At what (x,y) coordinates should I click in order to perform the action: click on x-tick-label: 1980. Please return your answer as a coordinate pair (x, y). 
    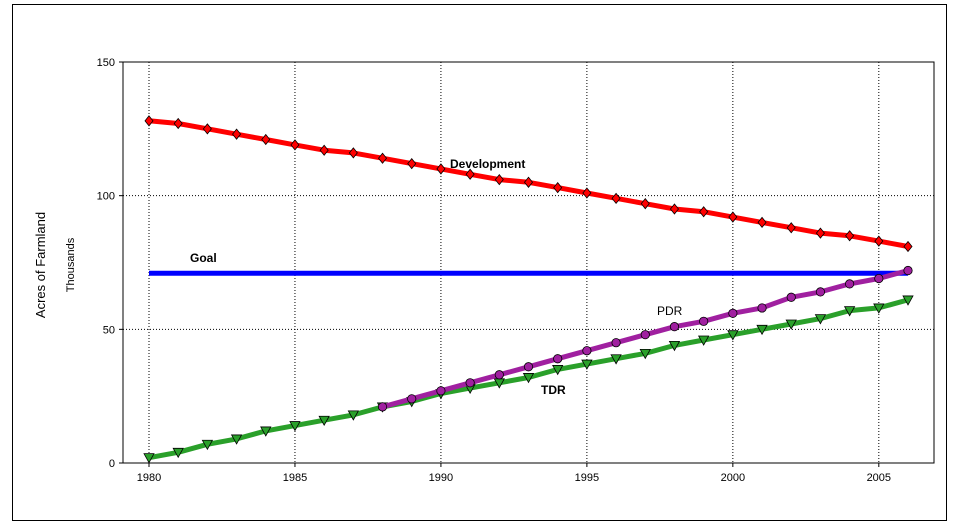
    Looking at the image, I should click on (149, 478).